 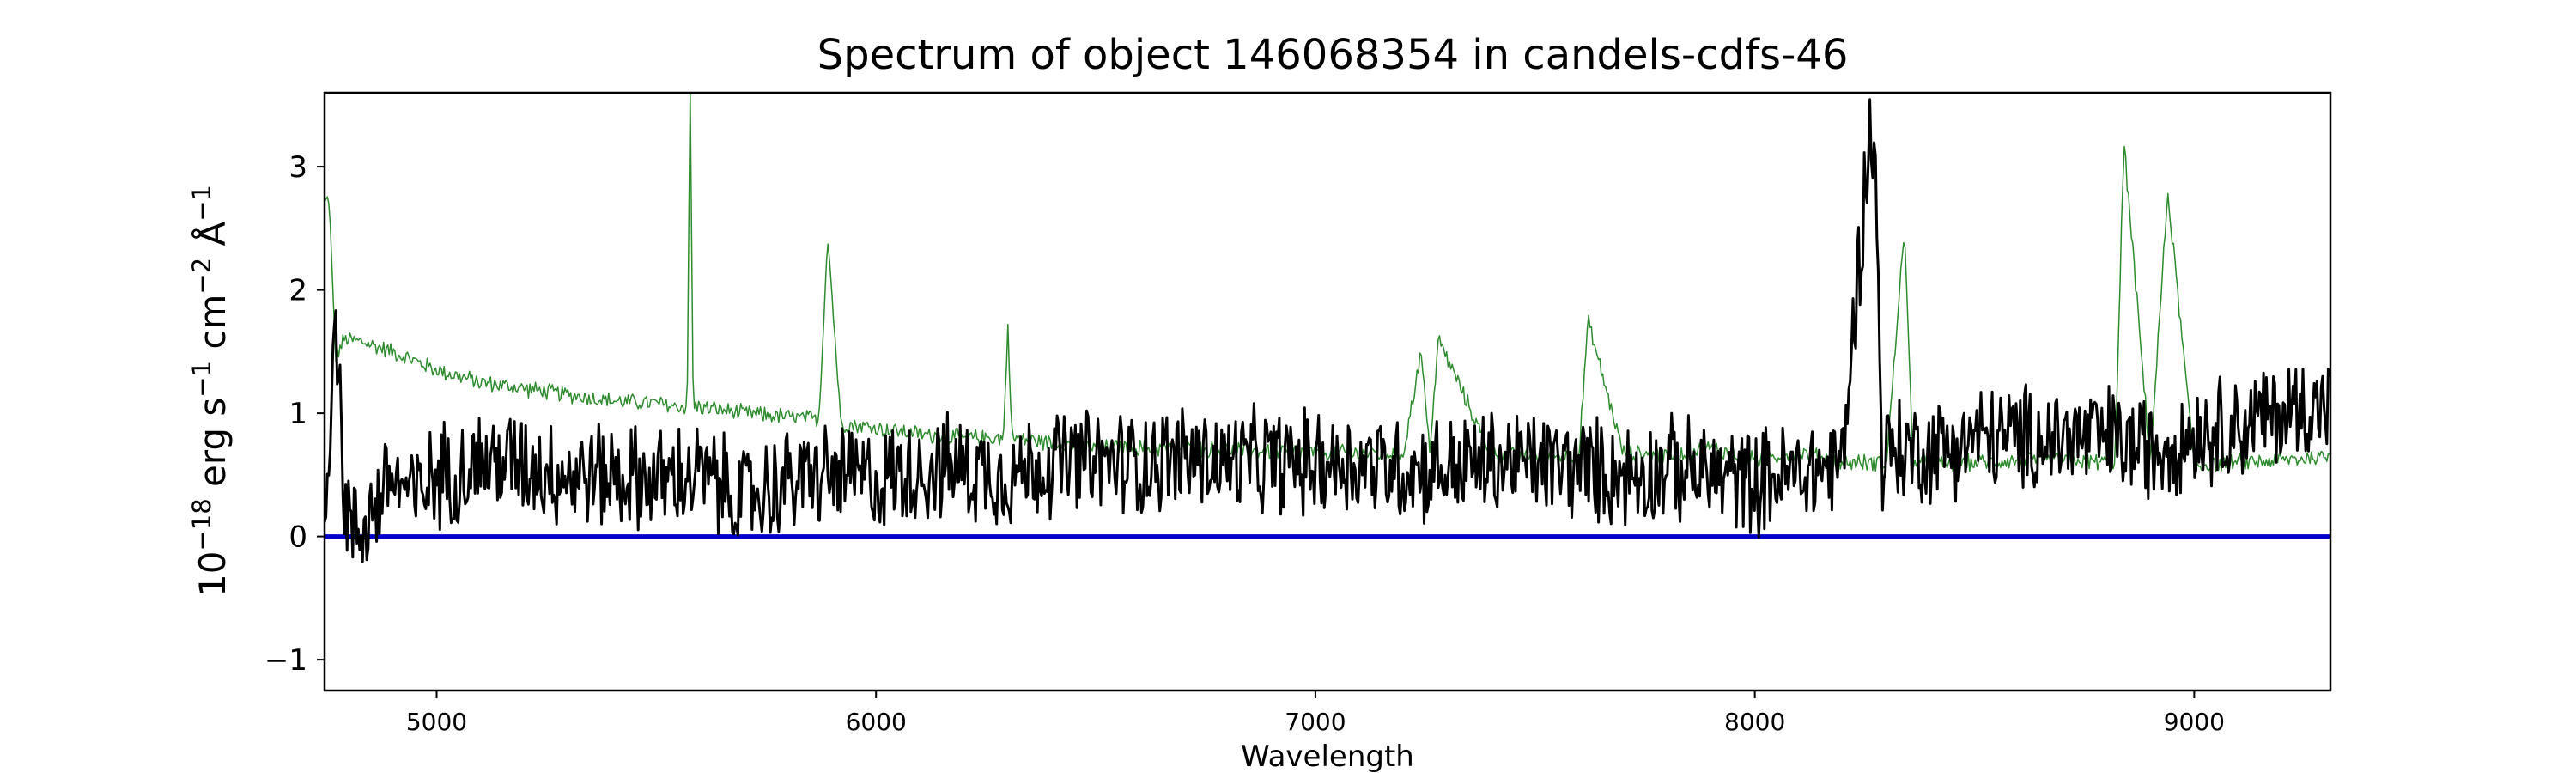 I want to click on x-tick-label: 7000, so click(x=1316, y=722).